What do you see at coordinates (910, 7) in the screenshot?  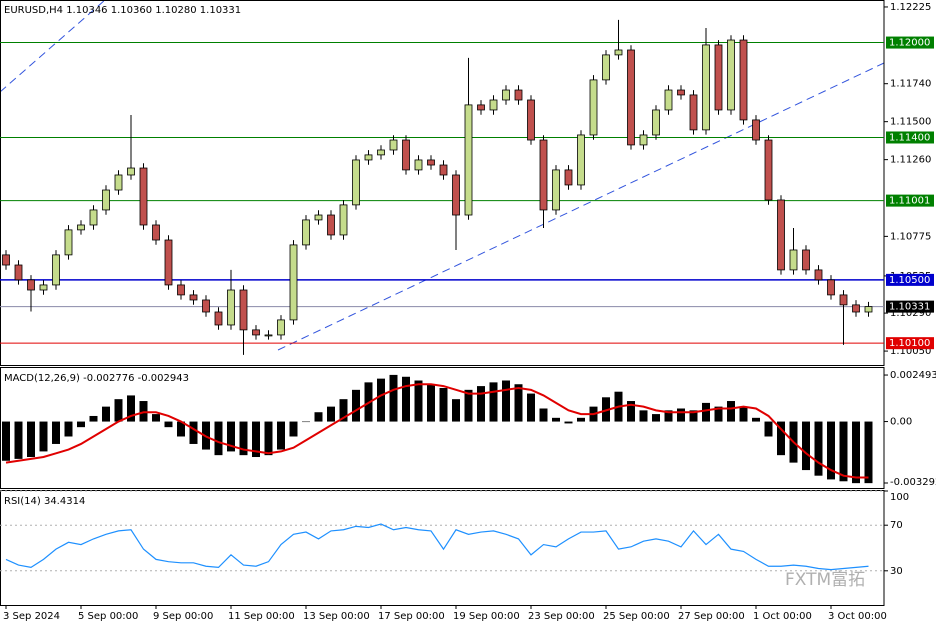 I see `y-tick-label: 1.12225` at bounding box center [910, 7].